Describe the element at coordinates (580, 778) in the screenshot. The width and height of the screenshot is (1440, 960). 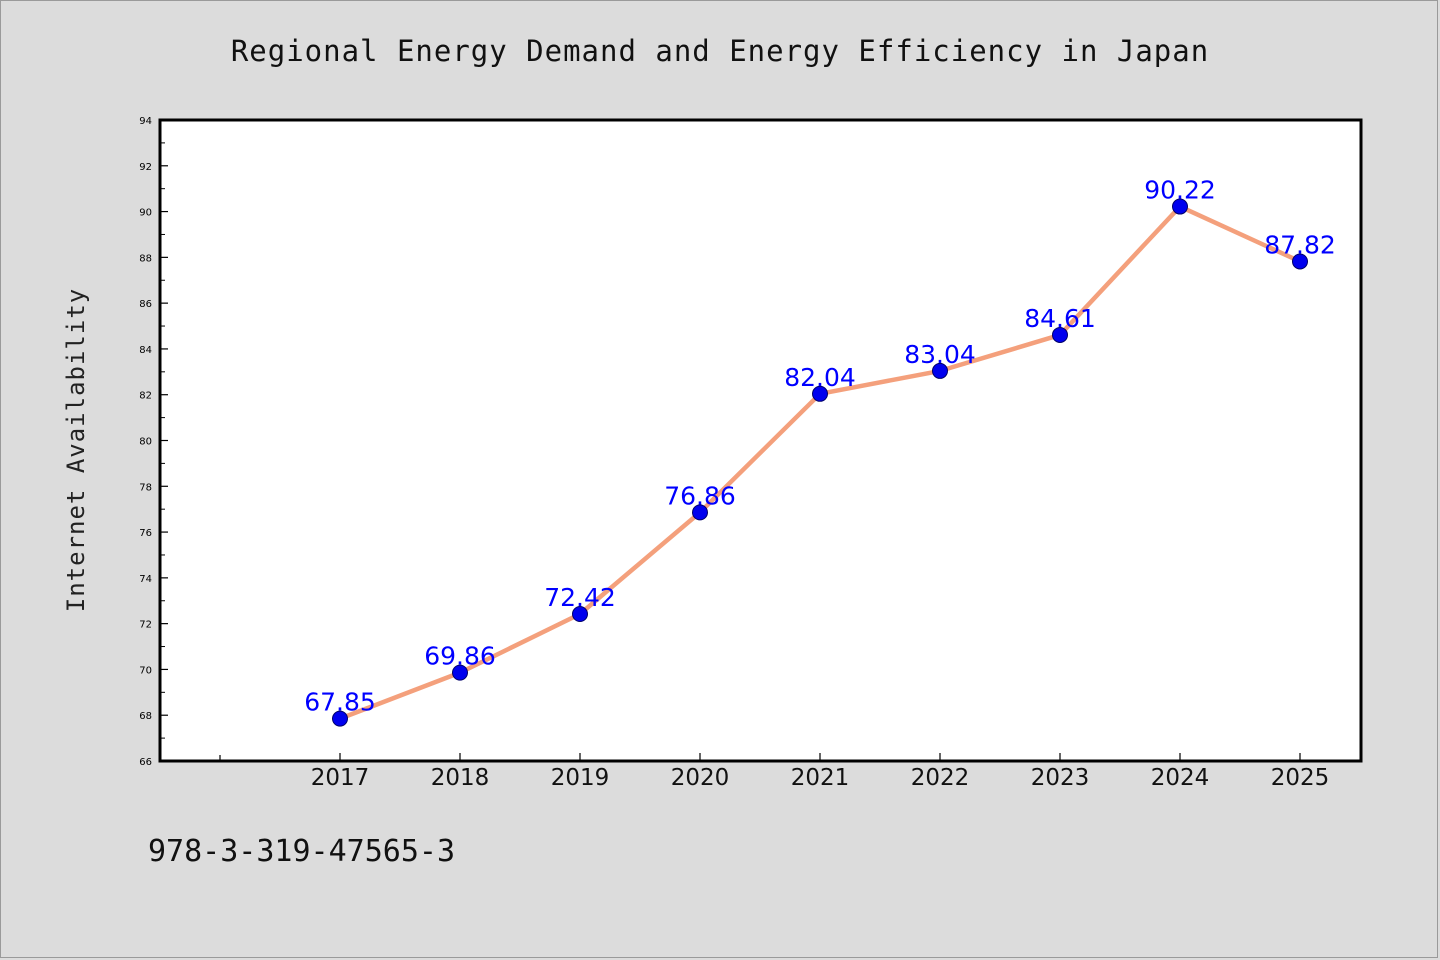
I see `x-tick-label: 2019` at that location.